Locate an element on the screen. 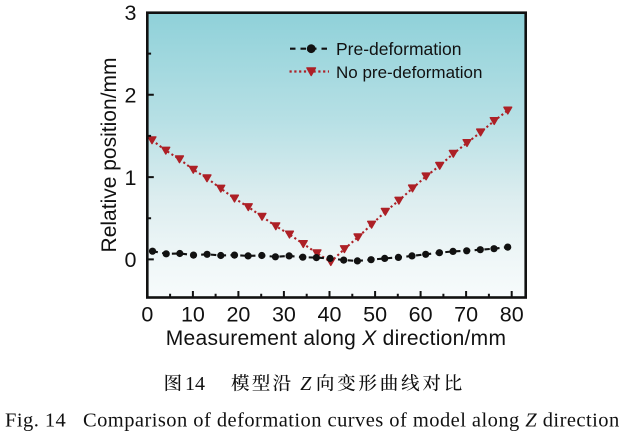  svg-text: 1 is located at coordinates (131, 178).